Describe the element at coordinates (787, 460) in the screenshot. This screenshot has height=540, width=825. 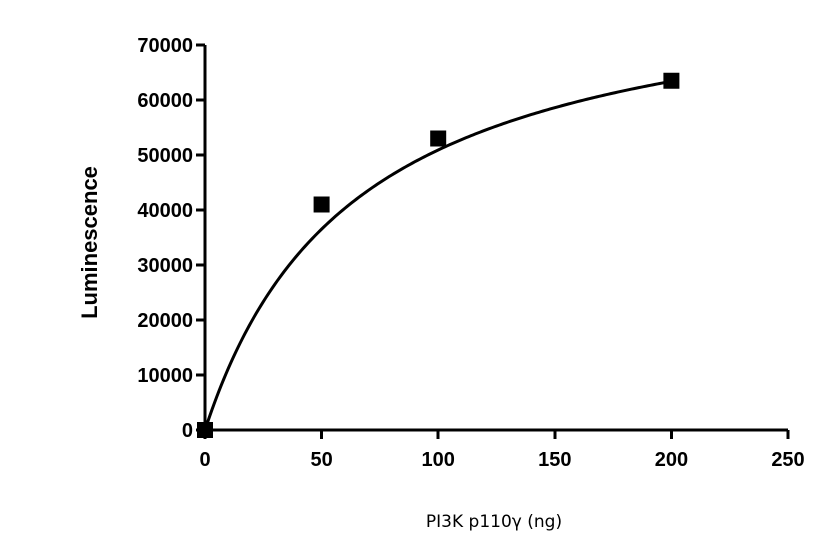
I see `x-tick-label: 250` at that location.